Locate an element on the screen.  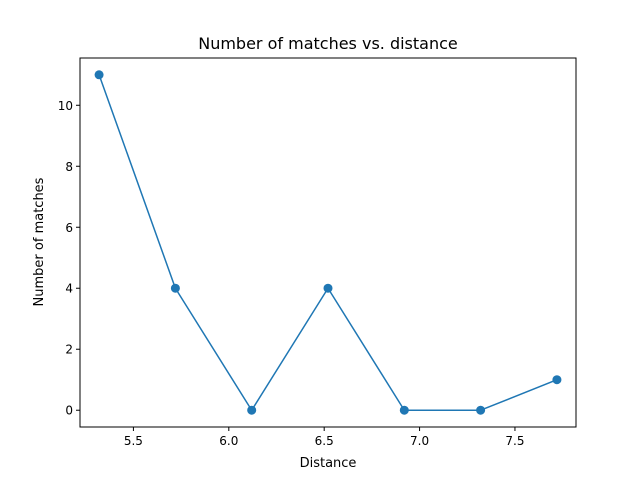
y-tick-label: 4 is located at coordinates (69, 289).